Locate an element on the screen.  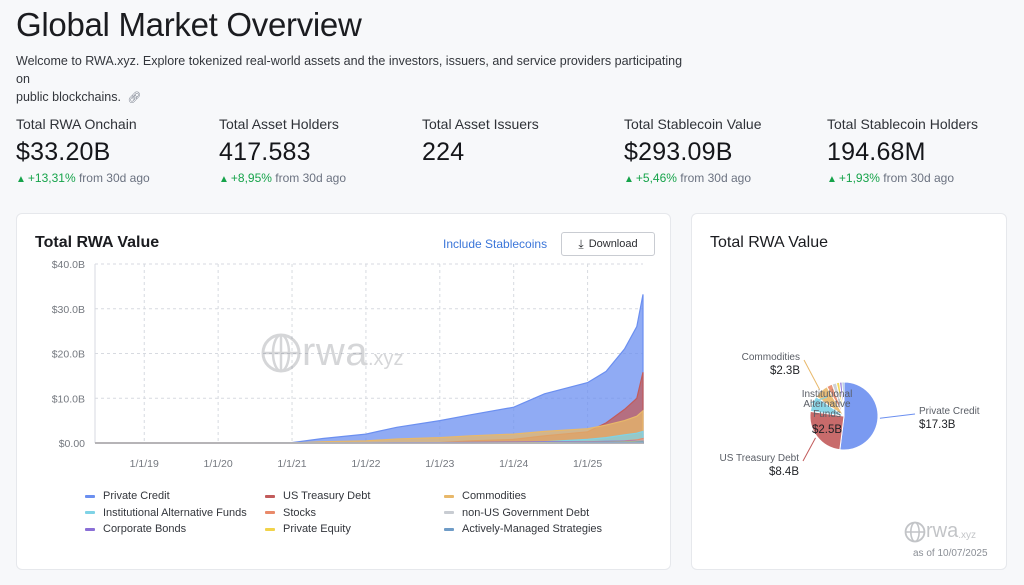
stat-change: ▲ +13,31% from 30d ago is located at coordinates (116, 178).